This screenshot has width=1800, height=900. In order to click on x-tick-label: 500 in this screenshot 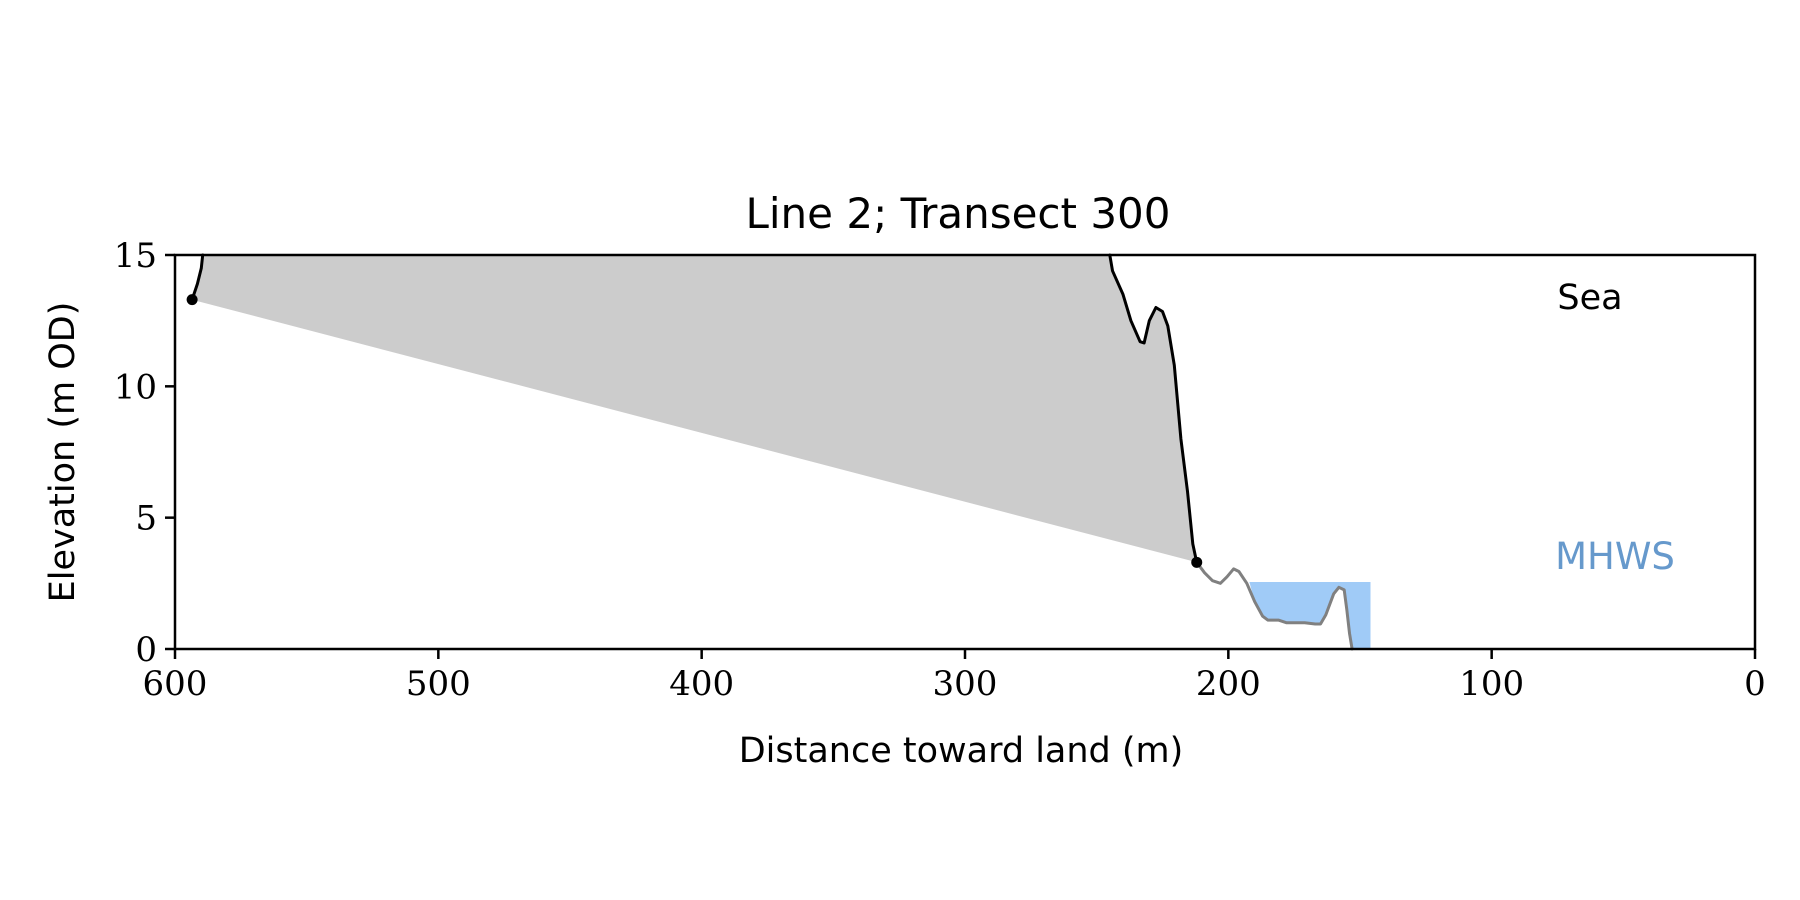, I will do `click(438, 684)`.